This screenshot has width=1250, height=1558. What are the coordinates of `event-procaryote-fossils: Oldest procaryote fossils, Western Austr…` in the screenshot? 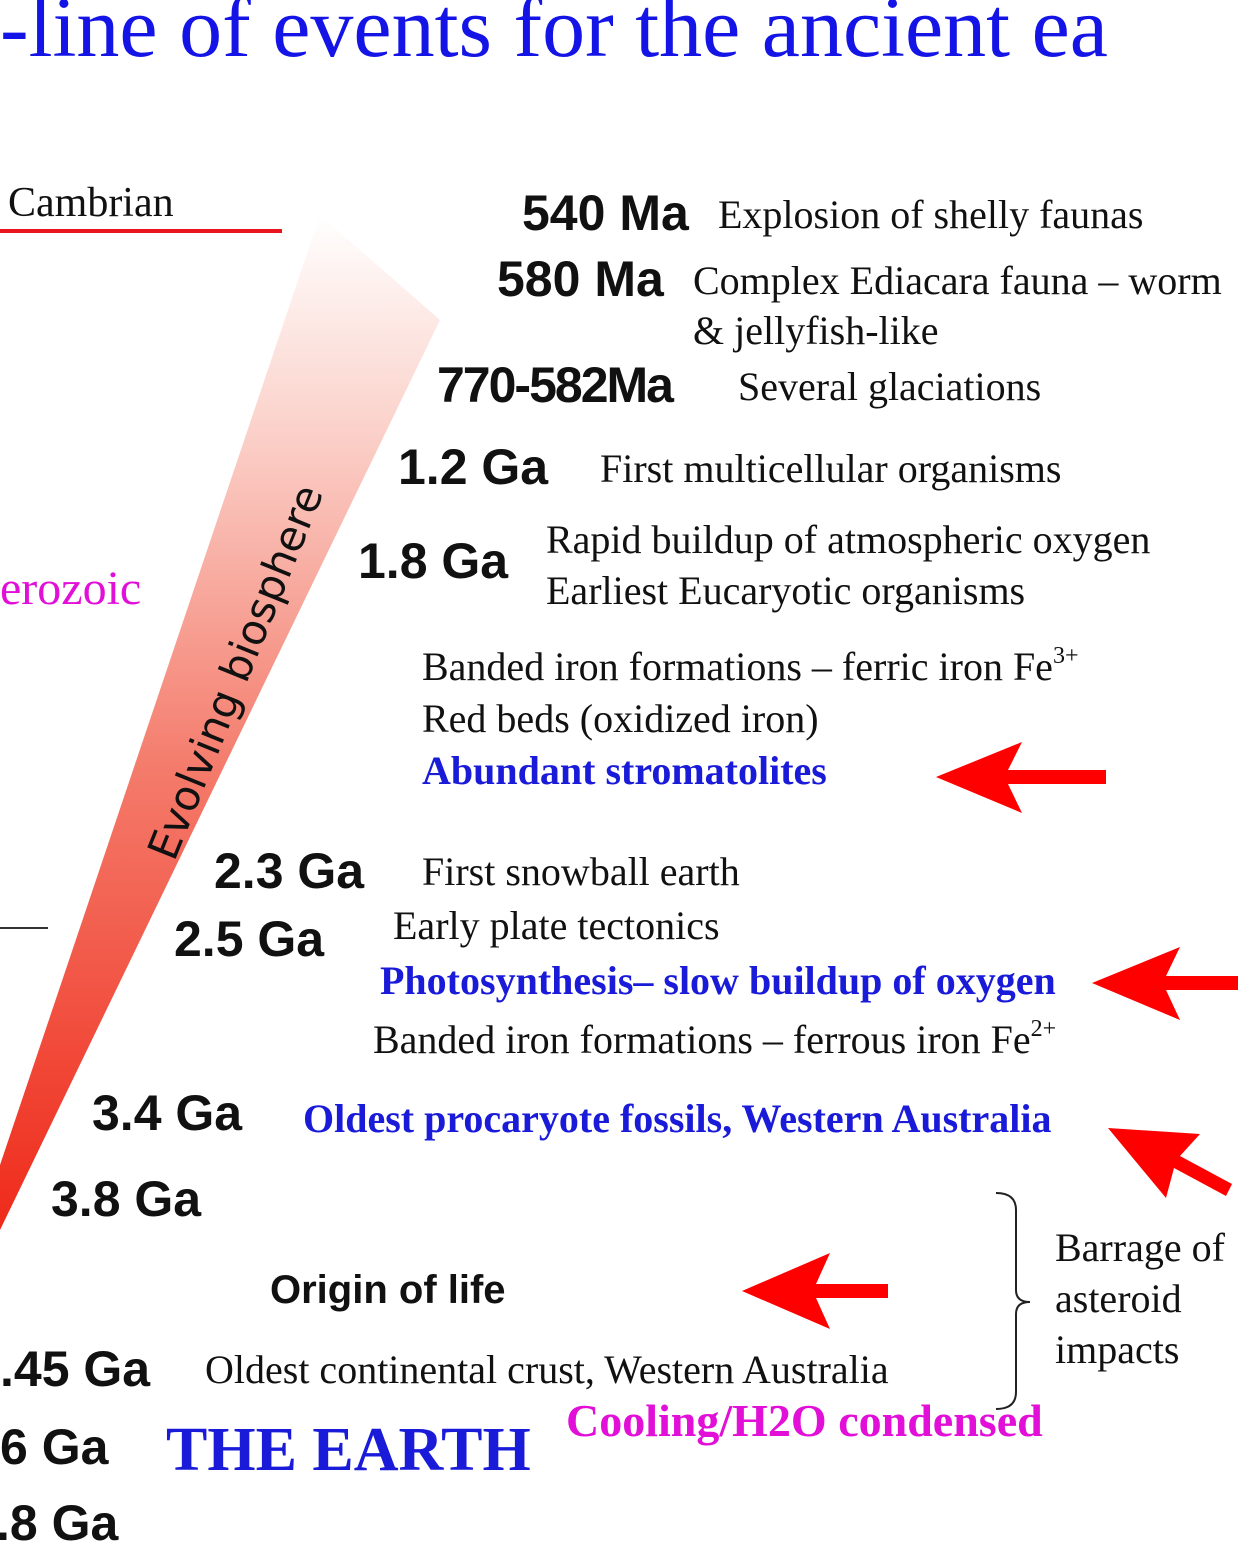 It's located at (677, 1118).